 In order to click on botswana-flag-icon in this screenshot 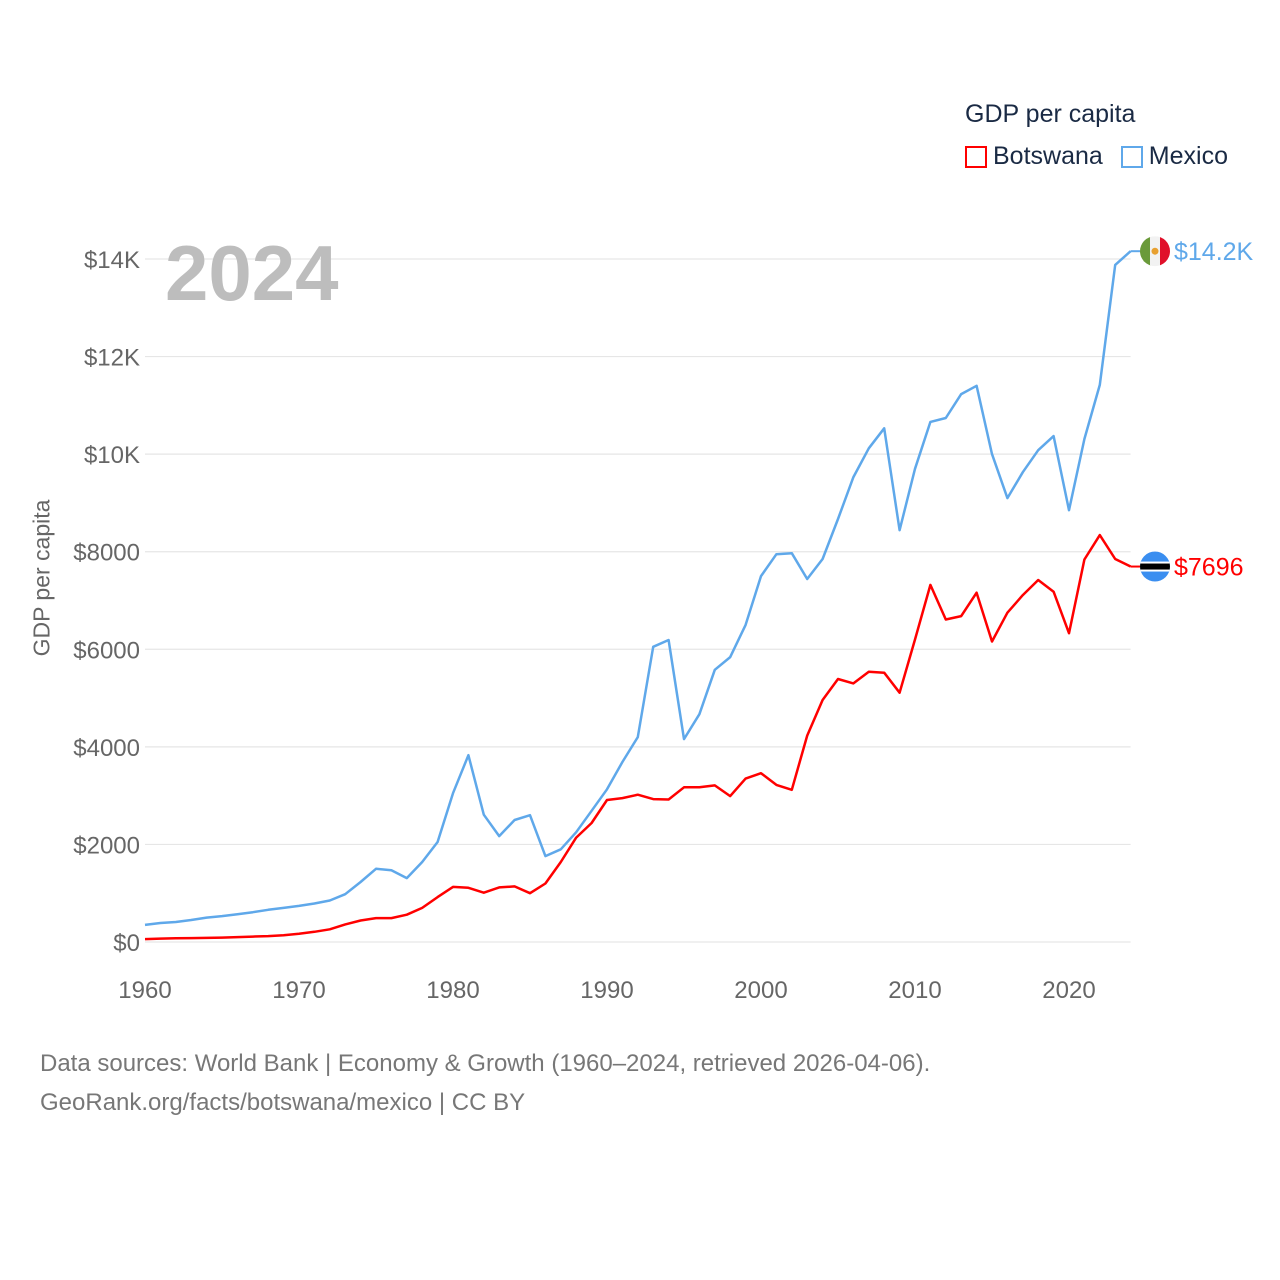, I will do `click(1155, 566)`.